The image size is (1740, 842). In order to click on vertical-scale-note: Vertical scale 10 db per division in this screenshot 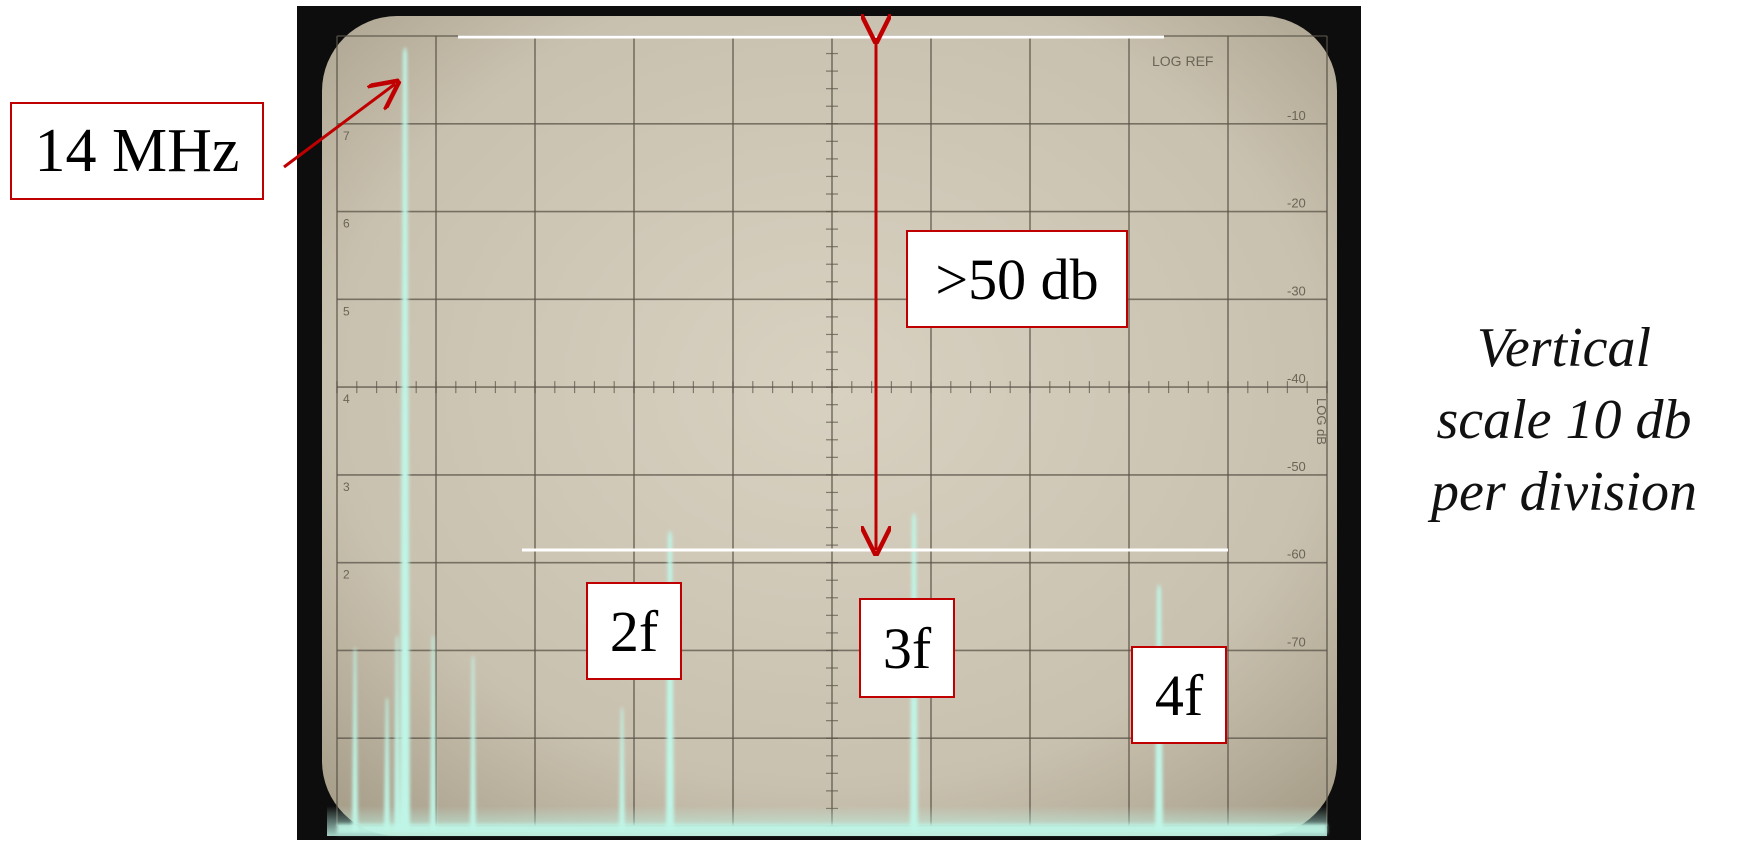, I will do `click(1564, 420)`.